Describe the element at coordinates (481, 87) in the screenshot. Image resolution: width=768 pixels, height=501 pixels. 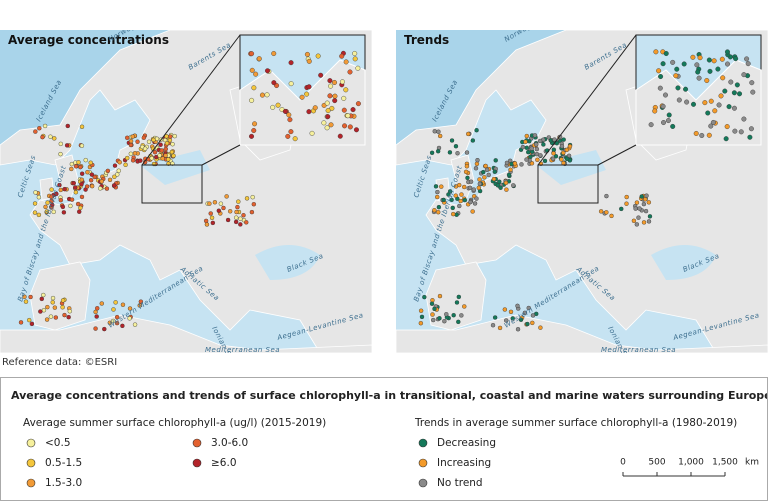
I see `deep-sea` at that location.